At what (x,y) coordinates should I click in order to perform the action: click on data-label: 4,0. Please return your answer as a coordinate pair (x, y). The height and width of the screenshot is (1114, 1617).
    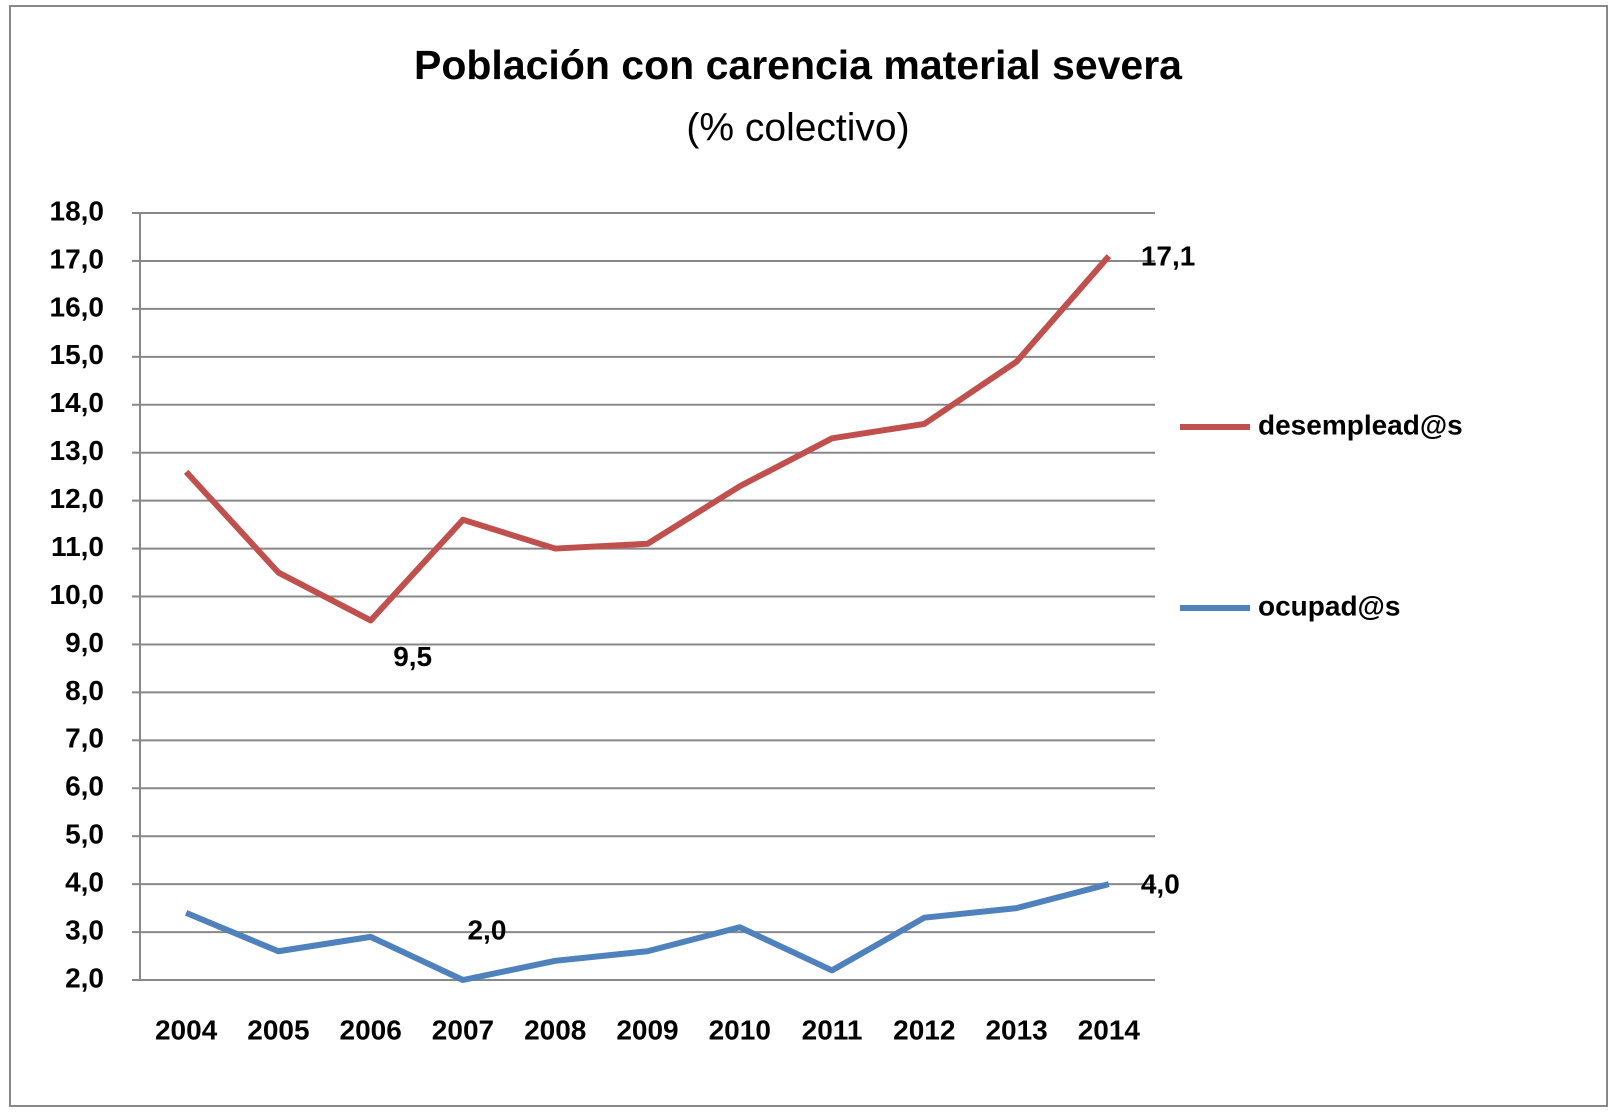
    Looking at the image, I should click on (1160, 884).